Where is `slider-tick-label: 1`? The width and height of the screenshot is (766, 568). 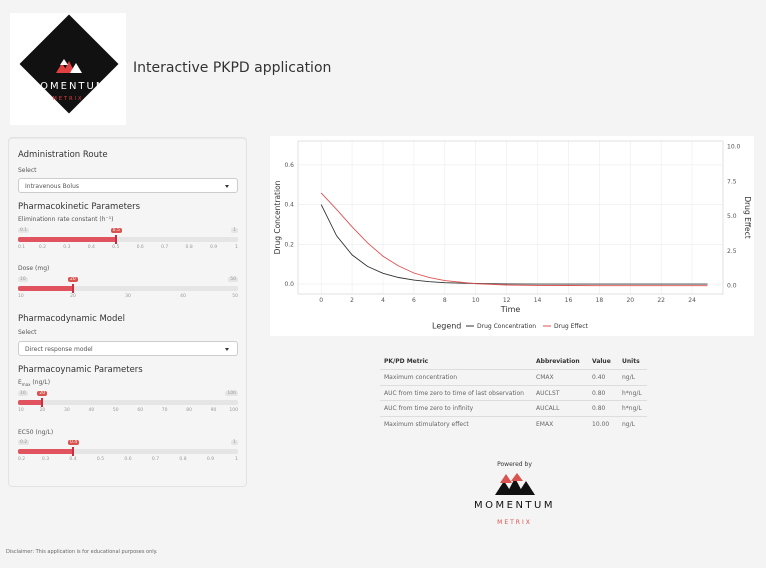 slider-tick-label: 1 is located at coordinates (236, 459).